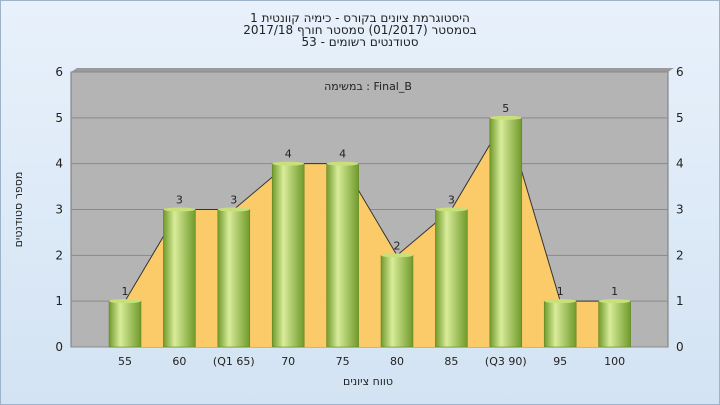 This screenshot has height=405, width=720. Describe the element at coordinates (368, 86) in the screenshot. I see `chart-annotation: במשימה : Final_B` at that location.